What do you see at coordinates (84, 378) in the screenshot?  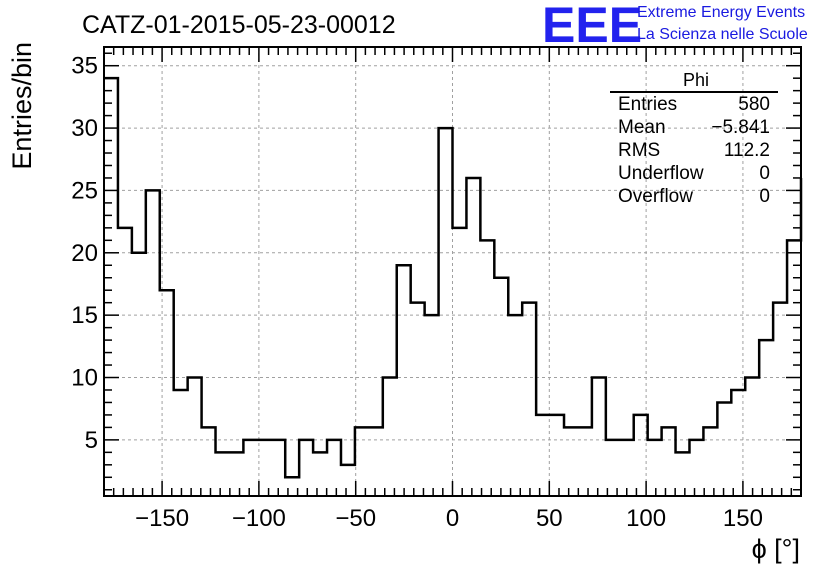 I see `y-tick-label-1: 10` at bounding box center [84, 378].